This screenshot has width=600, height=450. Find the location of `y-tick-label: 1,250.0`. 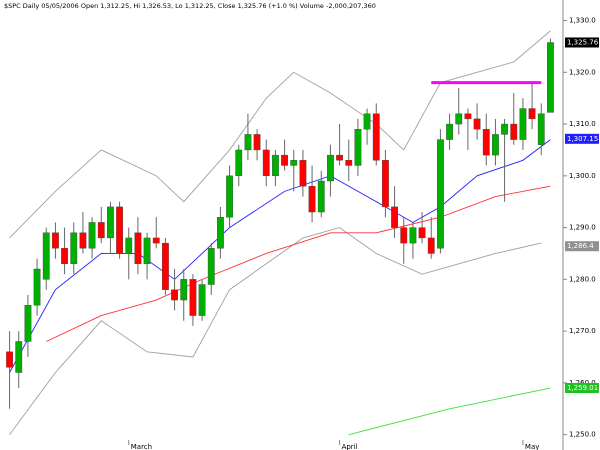

y-tick-label: 1,250.0 is located at coordinates (582, 435).